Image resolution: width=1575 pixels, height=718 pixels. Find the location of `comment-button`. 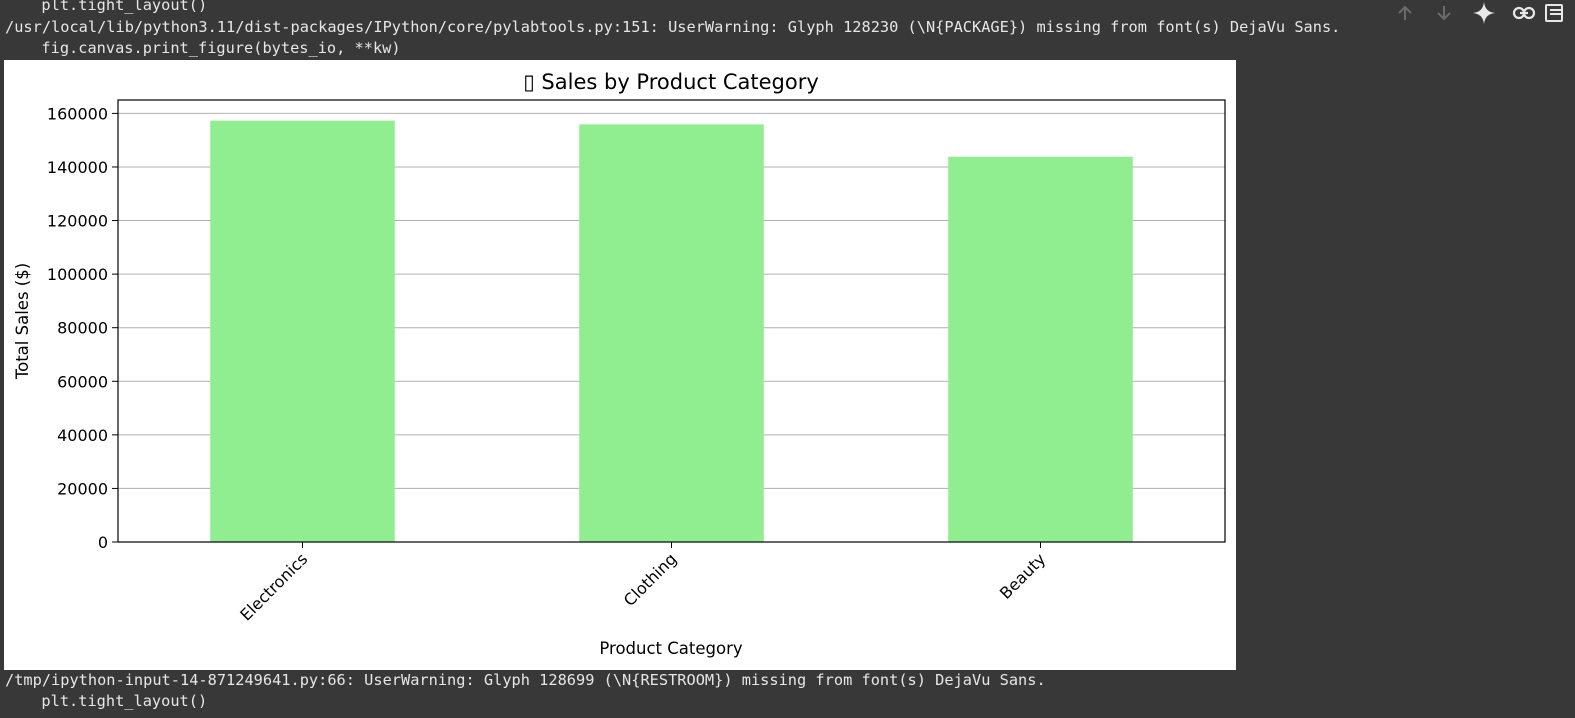

comment-button is located at coordinates (1559, 13).